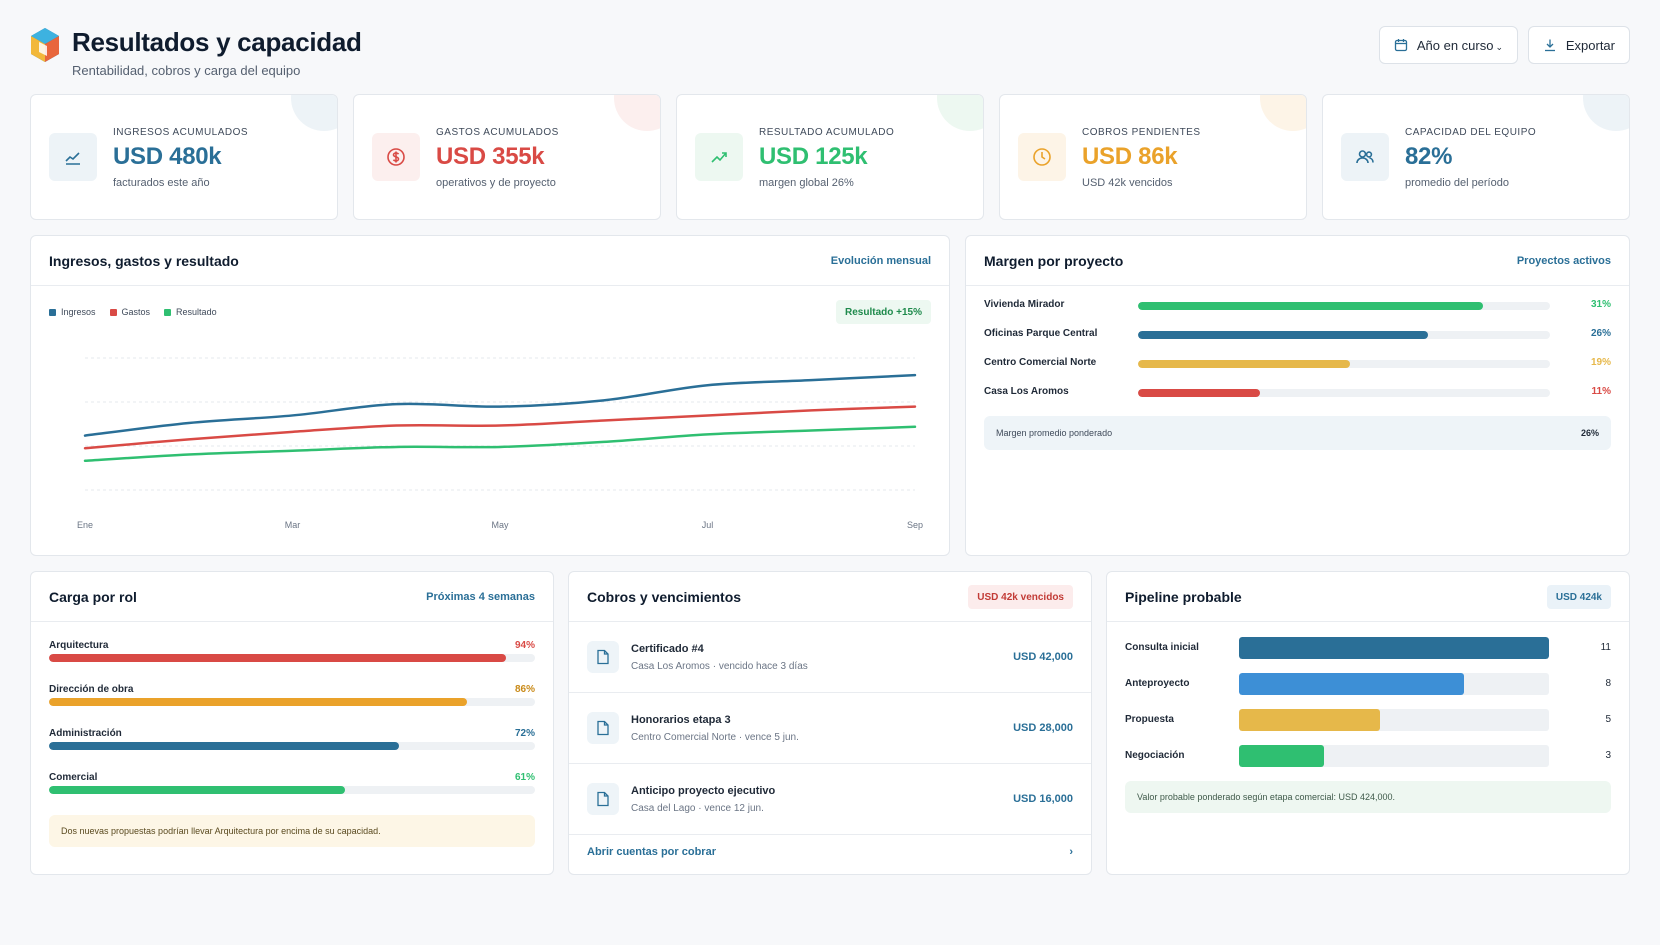 The height and width of the screenshot is (945, 1660). Describe the element at coordinates (144, 261) in the screenshot. I see `card-title: Ingresos, gastos y resultado` at that location.